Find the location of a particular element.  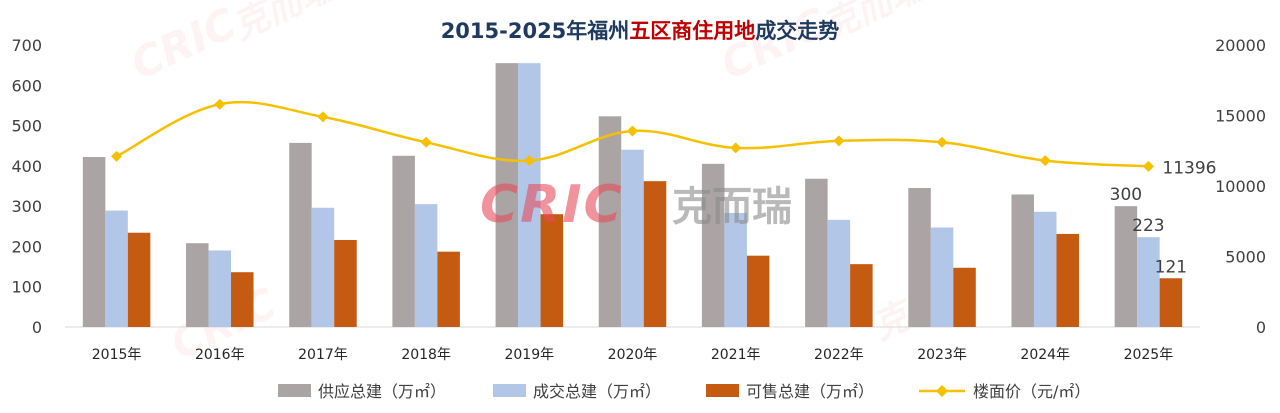

y-left-tick-label: 200 is located at coordinates (26, 246).